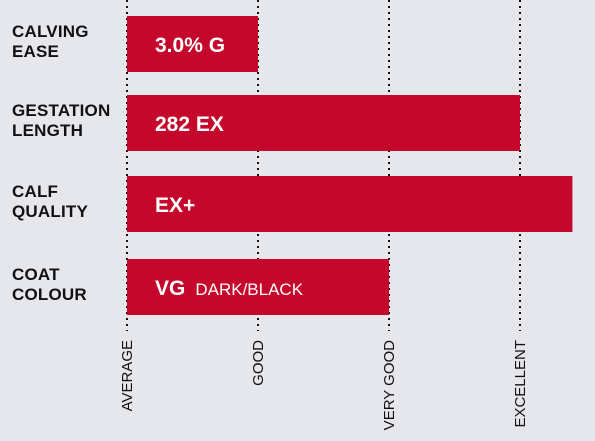 This screenshot has width=595, height=441. I want to click on row-label: COAT COLOUR, so click(49, 284).